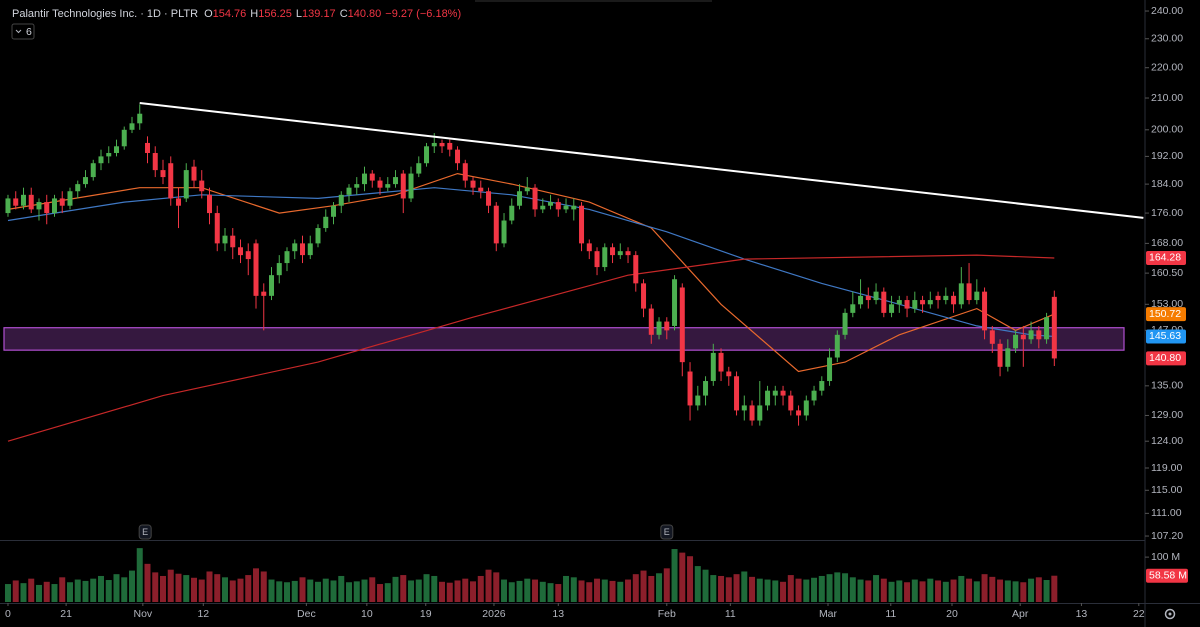  I want to click on support-zone, so click(564, 339).